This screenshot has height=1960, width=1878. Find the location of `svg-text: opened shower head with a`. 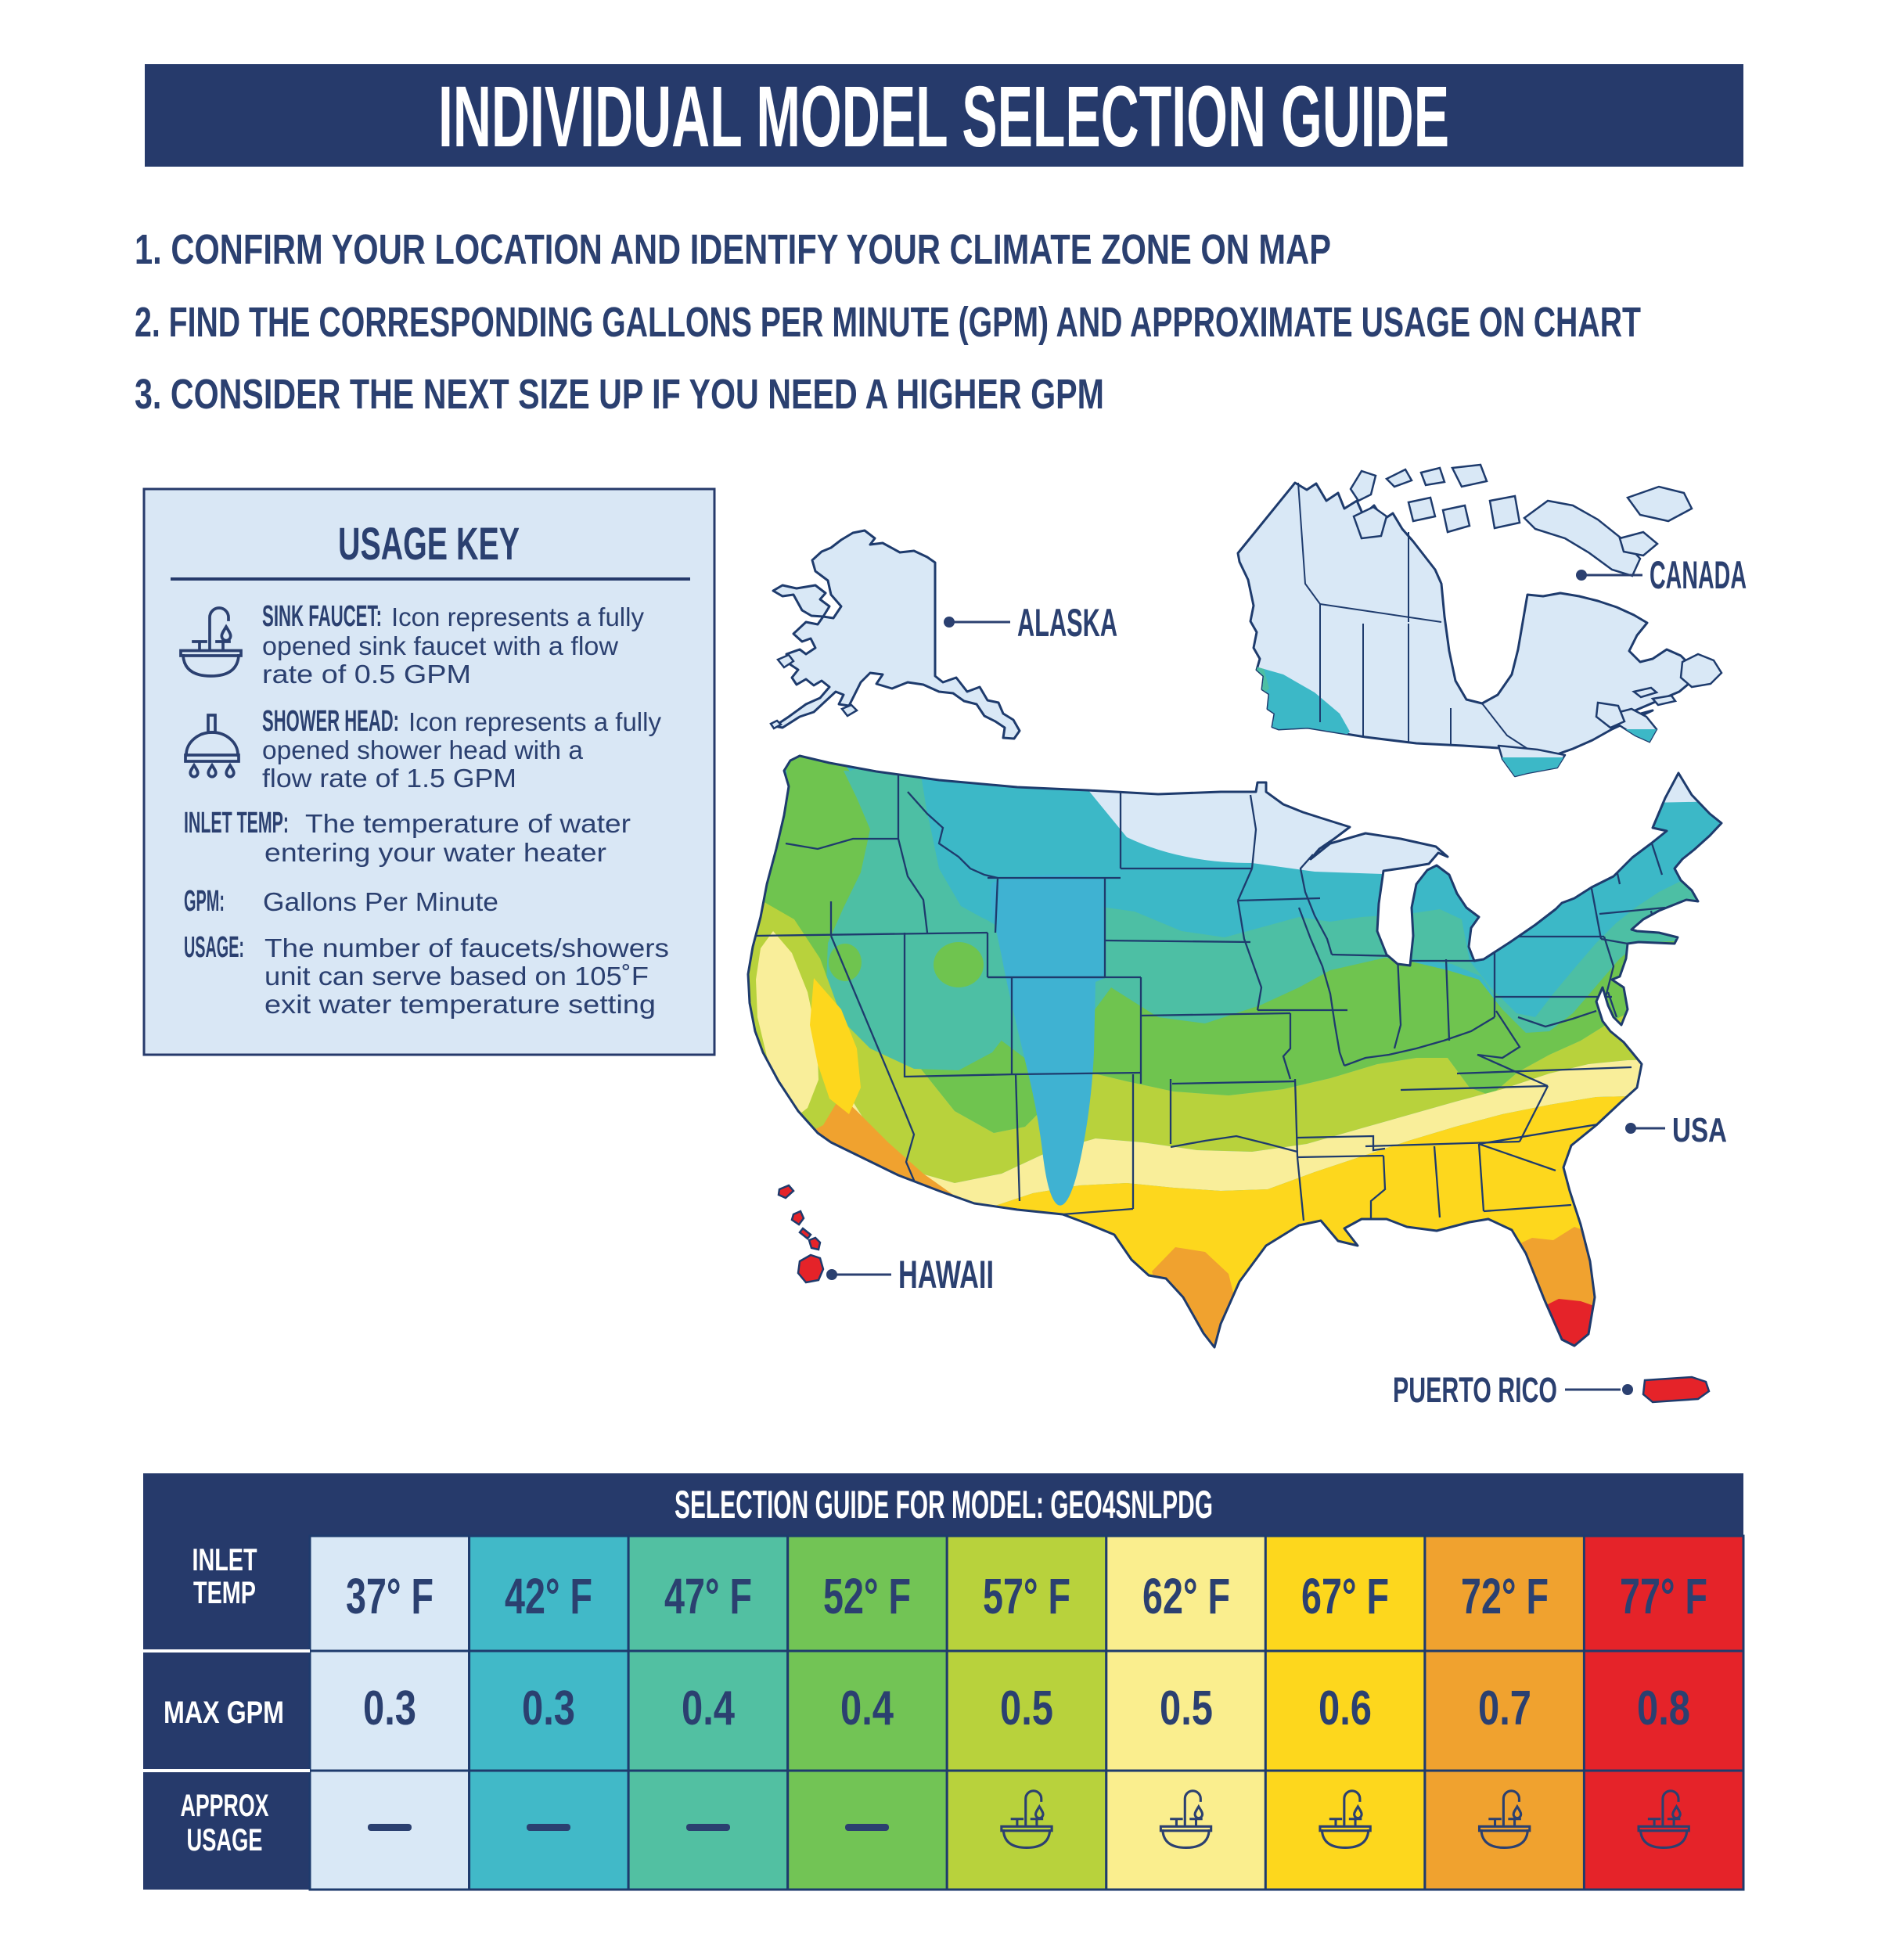

svg-text: opened shower head with a is located at coordinates (423, 749).